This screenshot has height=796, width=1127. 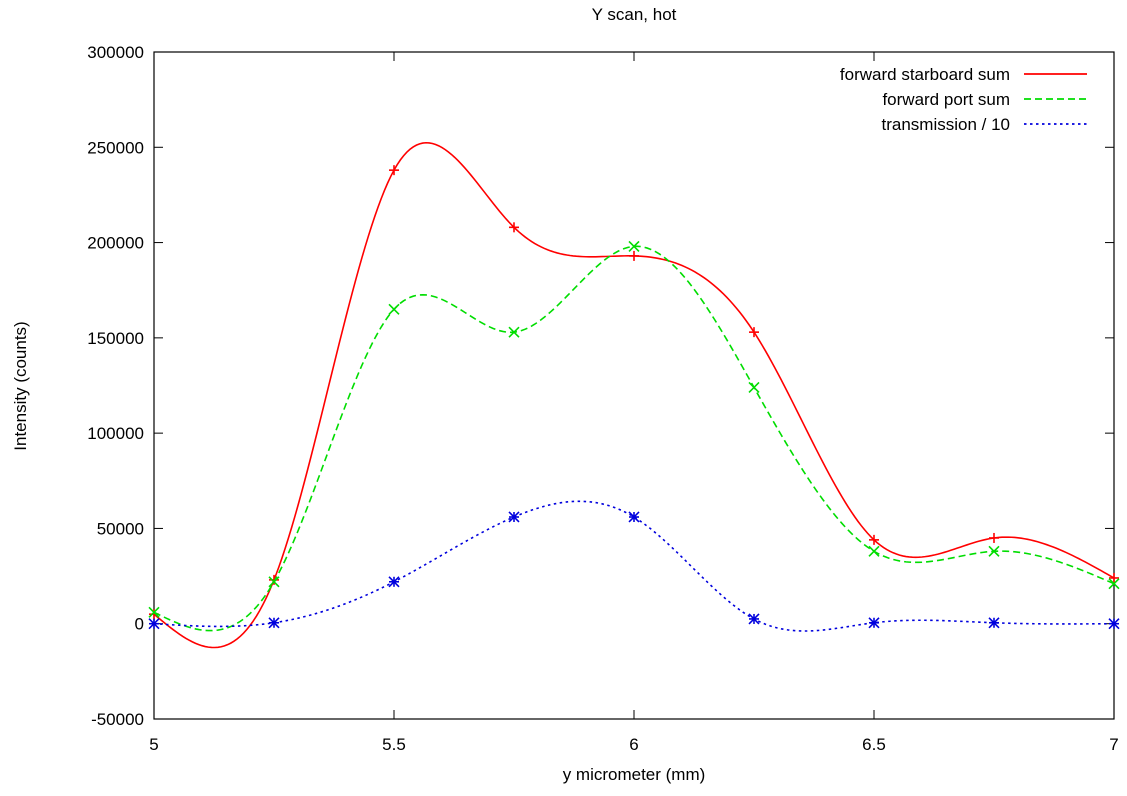 I want to click on y-tick-label: 200000, so click(x=115, y=243).